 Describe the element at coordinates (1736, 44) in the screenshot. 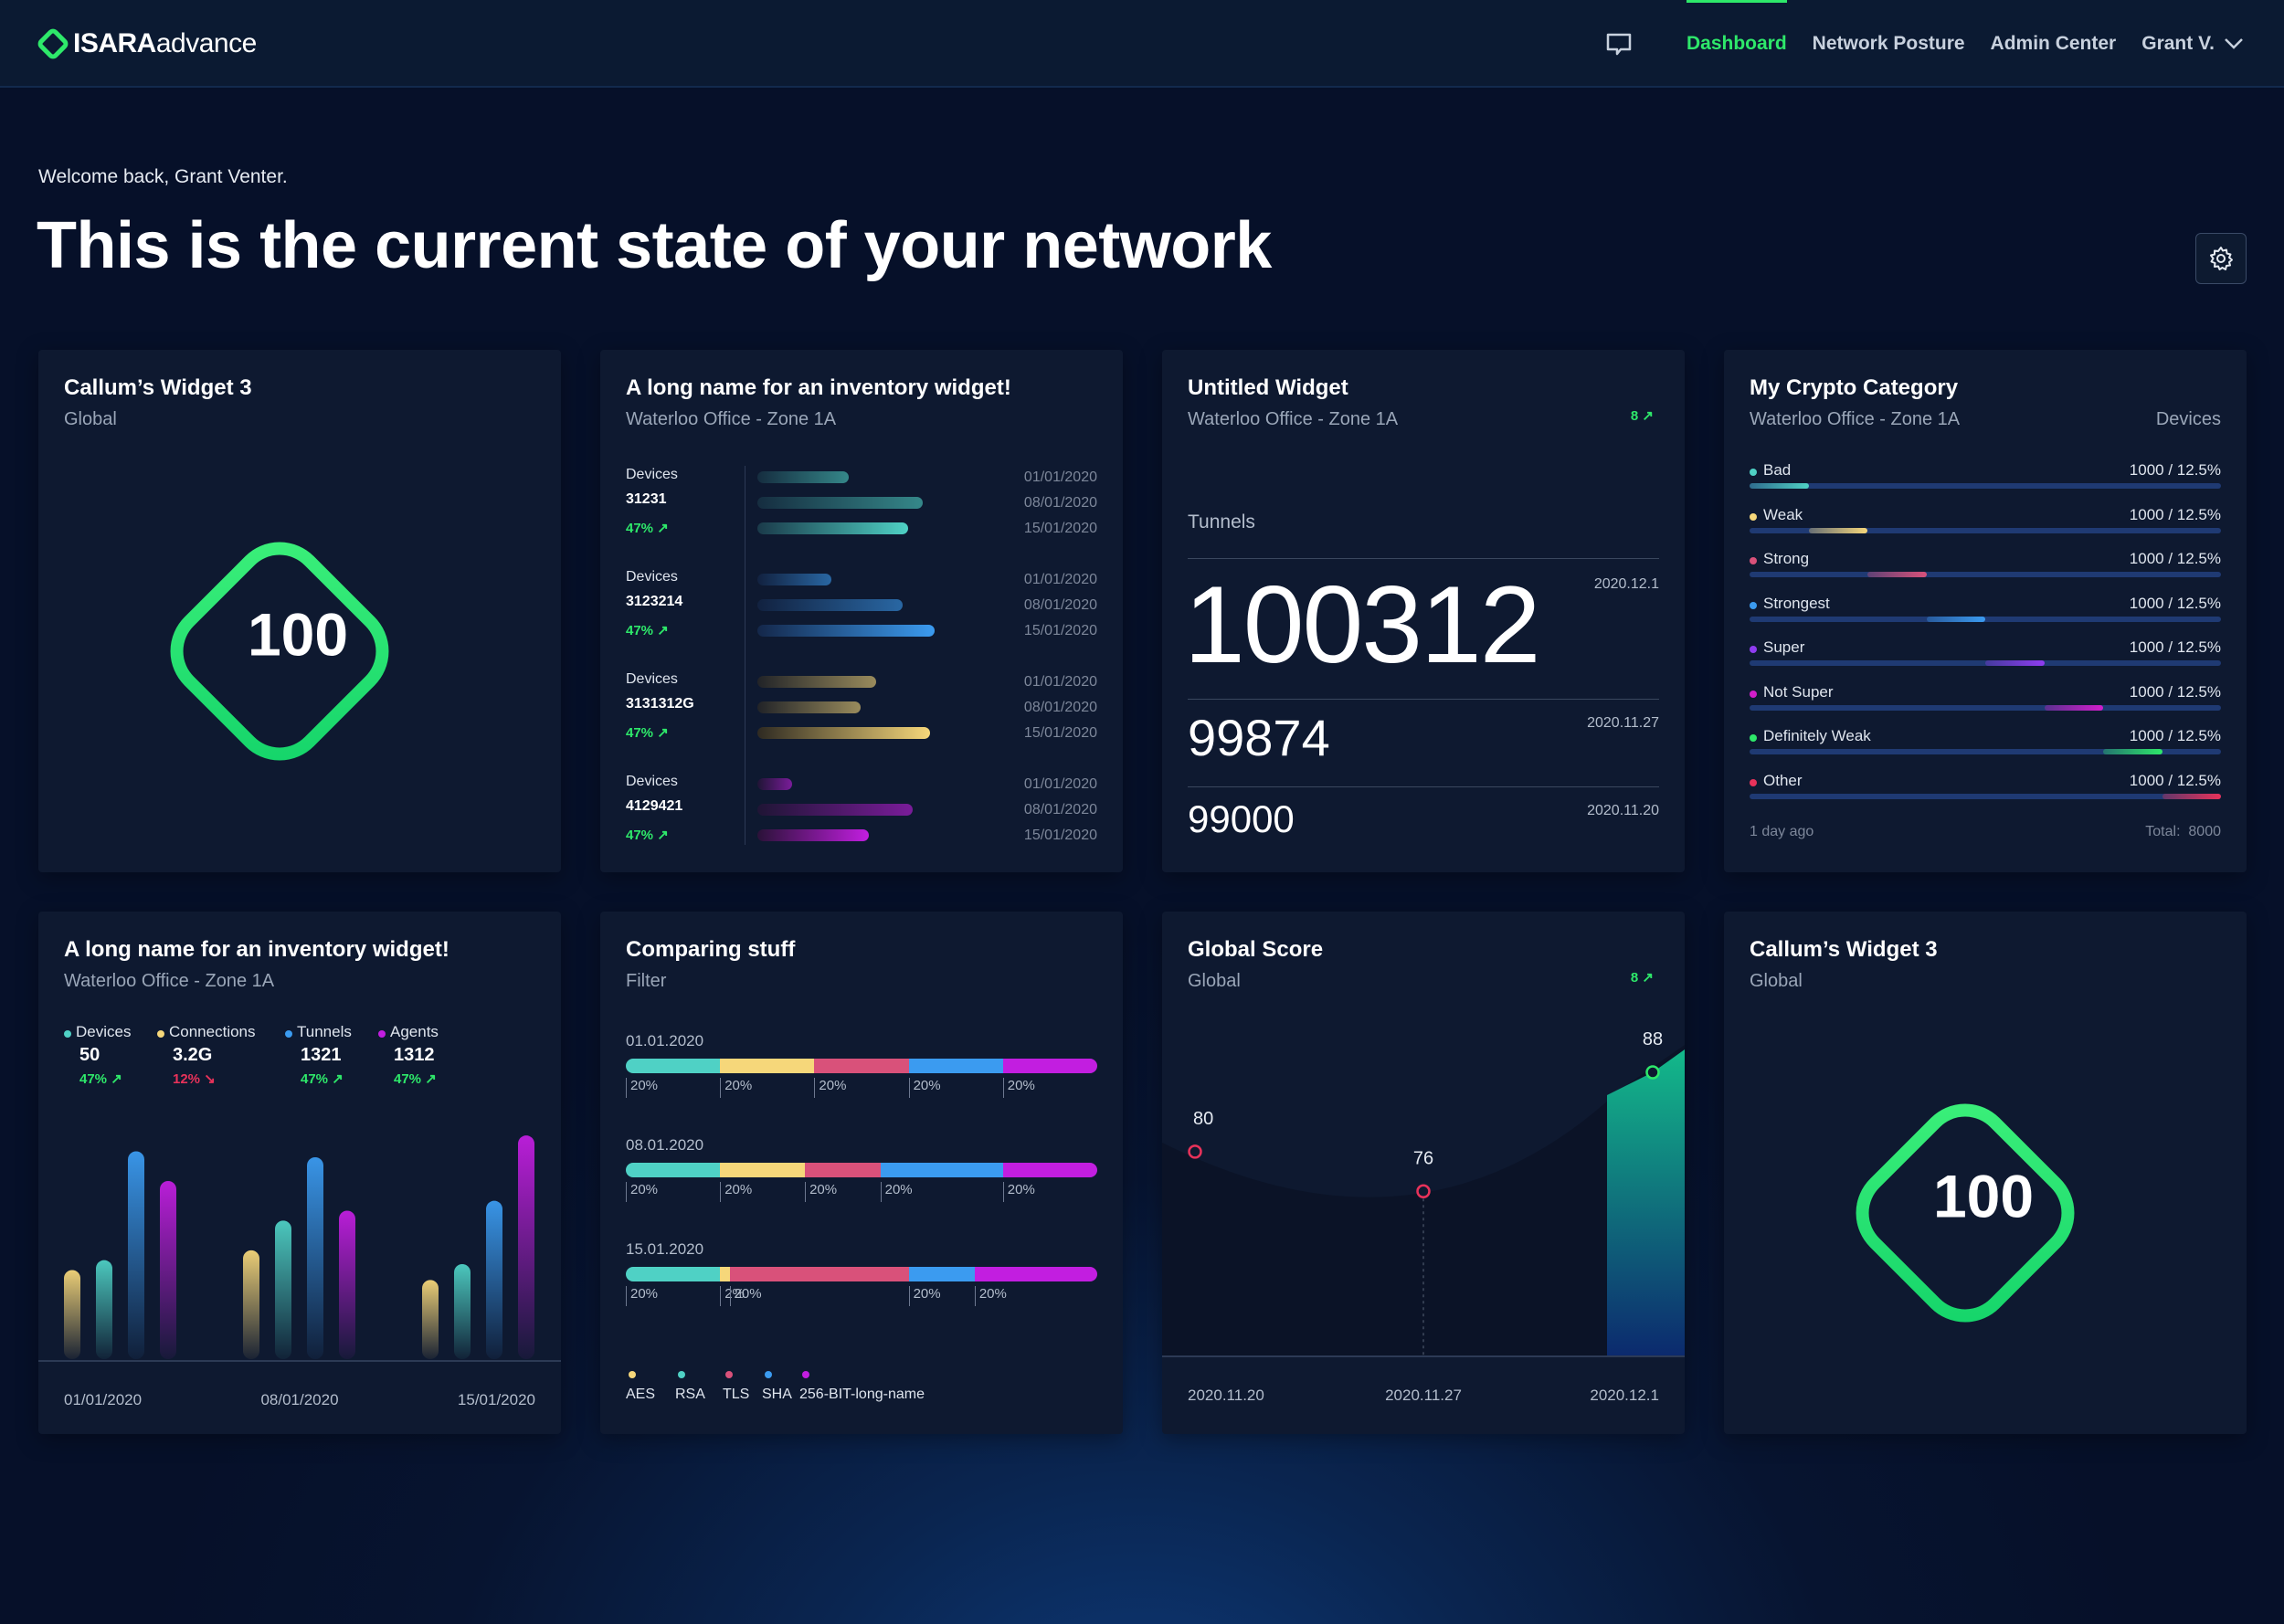

I see `nav-dashboard: Dashboard` at that location.